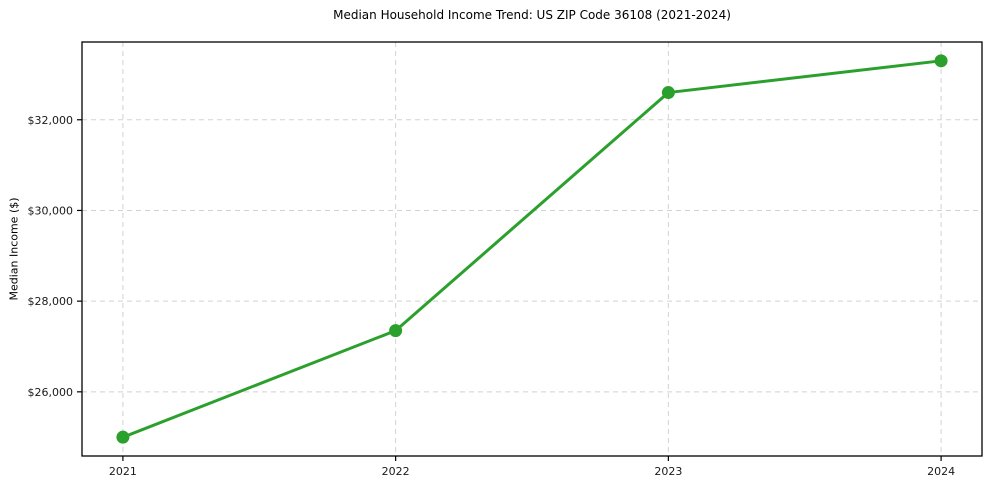 This screenshot has height=490, width=989. I want to click on x-tick-label: 2023, so click(668, 471).